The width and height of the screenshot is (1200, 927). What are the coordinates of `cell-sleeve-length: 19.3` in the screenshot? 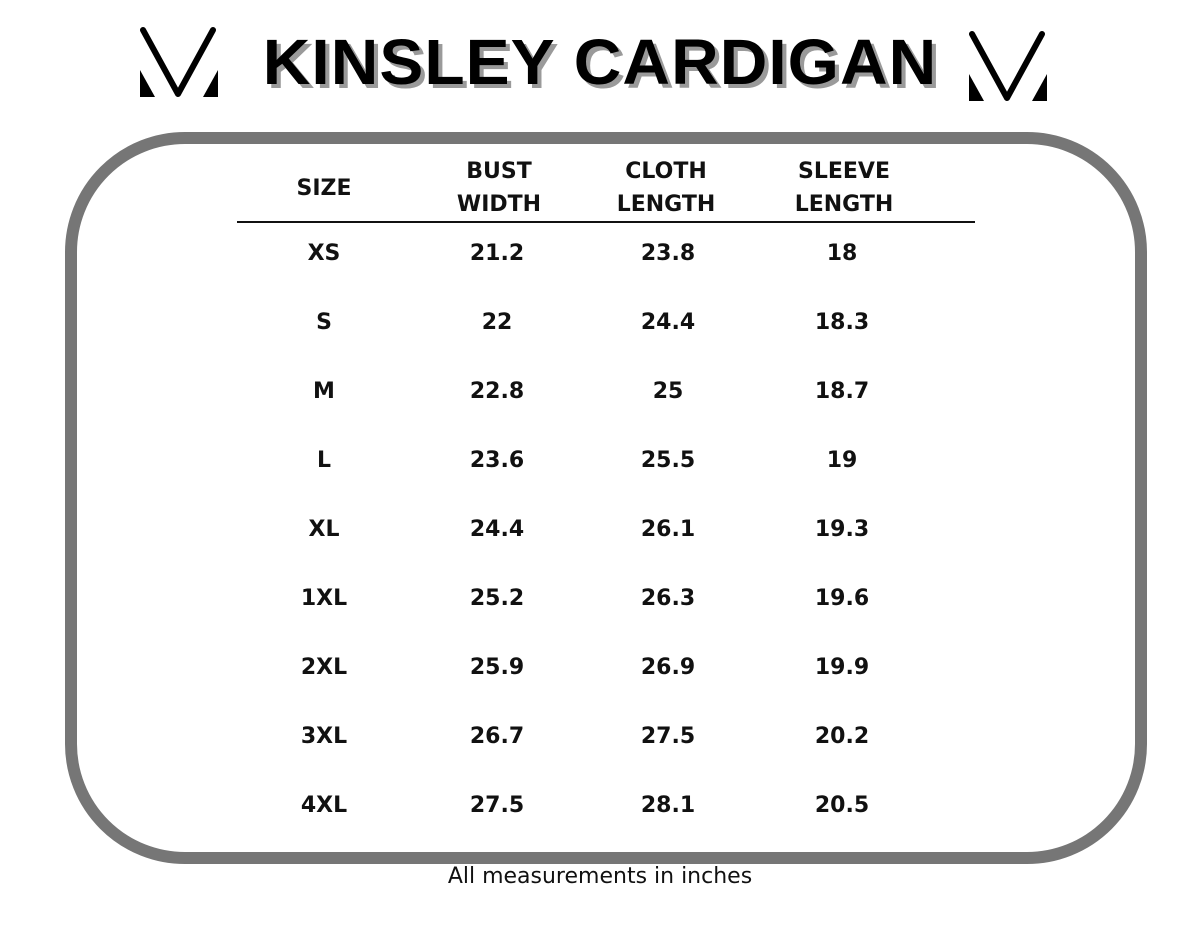 It's located at (842, 529).